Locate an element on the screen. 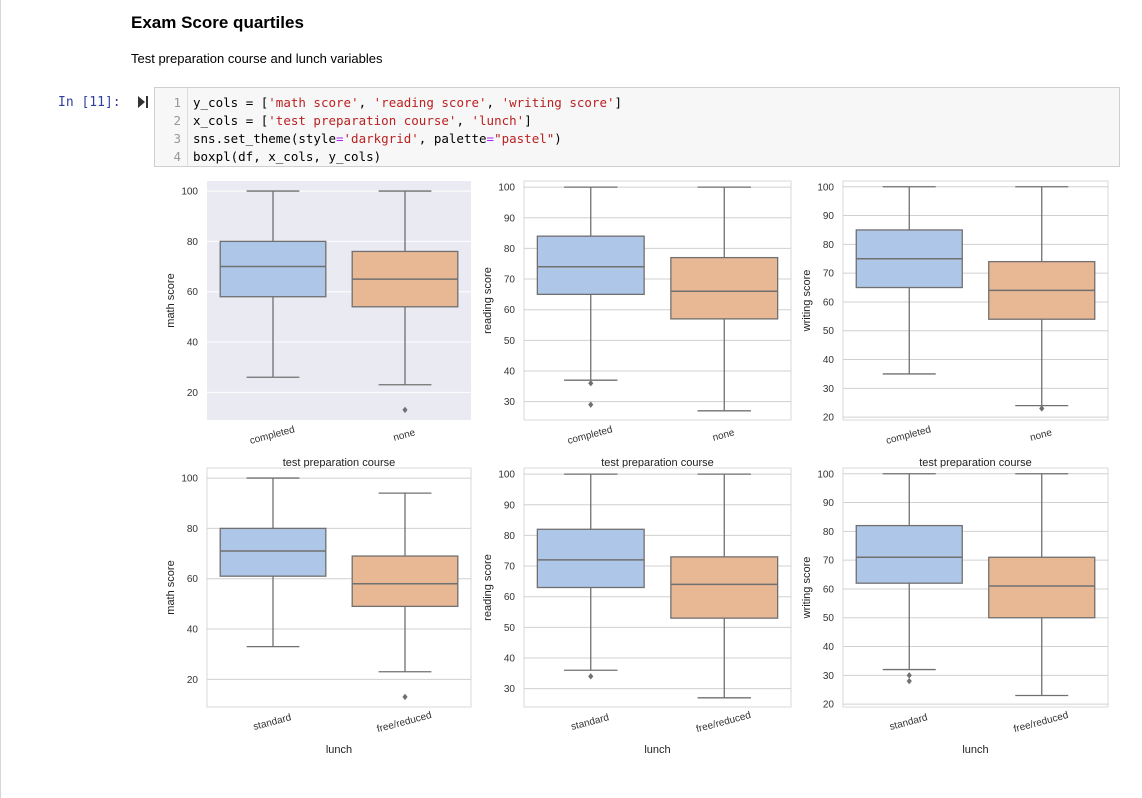  line-number: 2 is located at coordinates (177, 120).